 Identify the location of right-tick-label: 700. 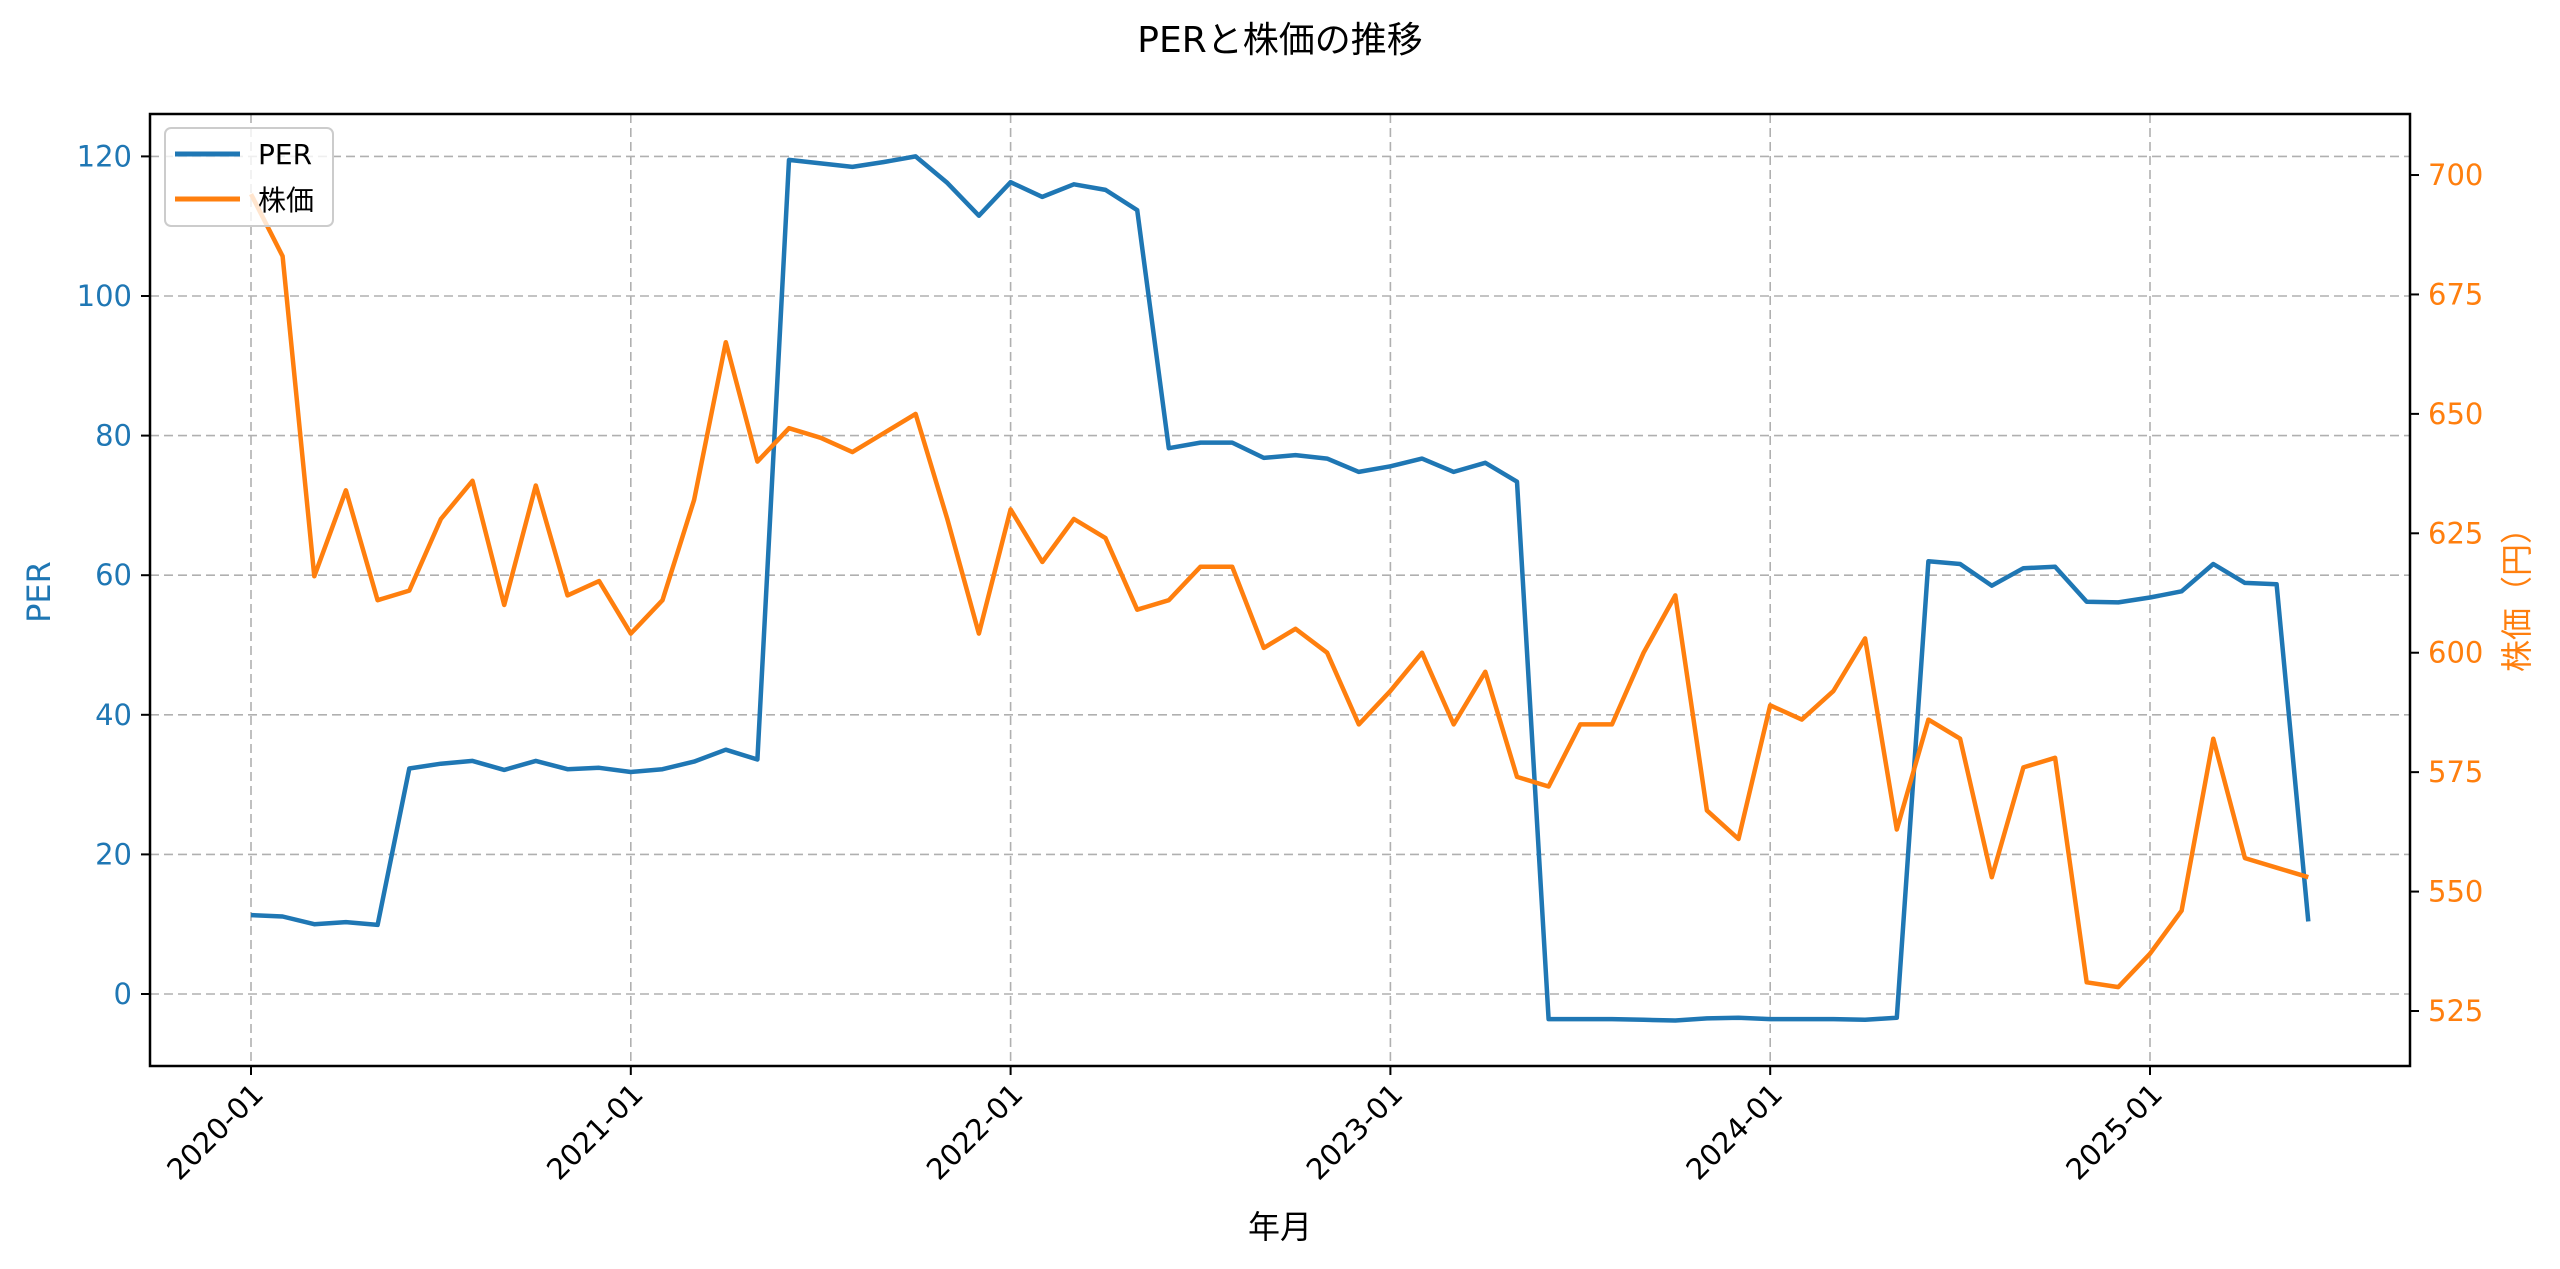
(2455, 175).